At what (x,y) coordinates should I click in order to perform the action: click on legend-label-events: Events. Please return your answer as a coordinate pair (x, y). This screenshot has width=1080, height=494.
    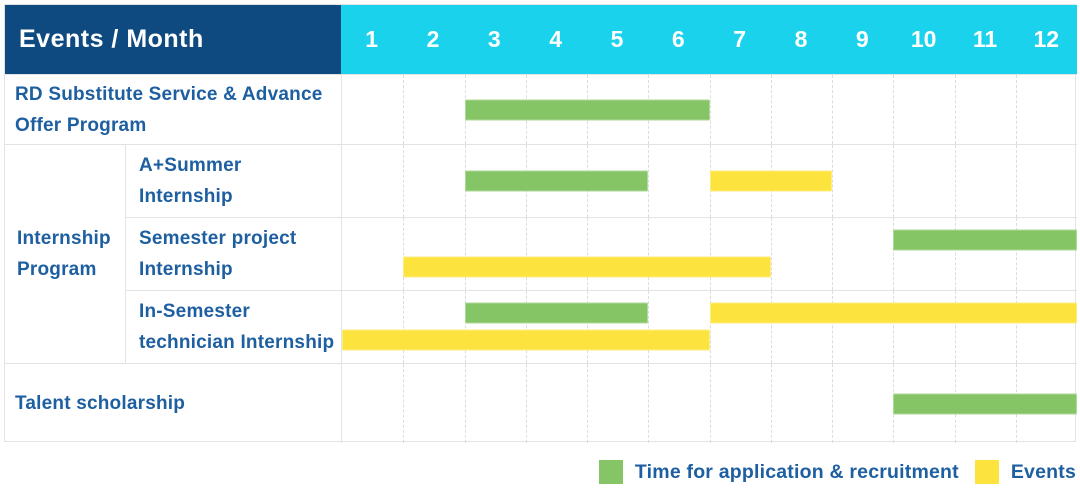
    Looking at the image, I should click on (1043, 471).